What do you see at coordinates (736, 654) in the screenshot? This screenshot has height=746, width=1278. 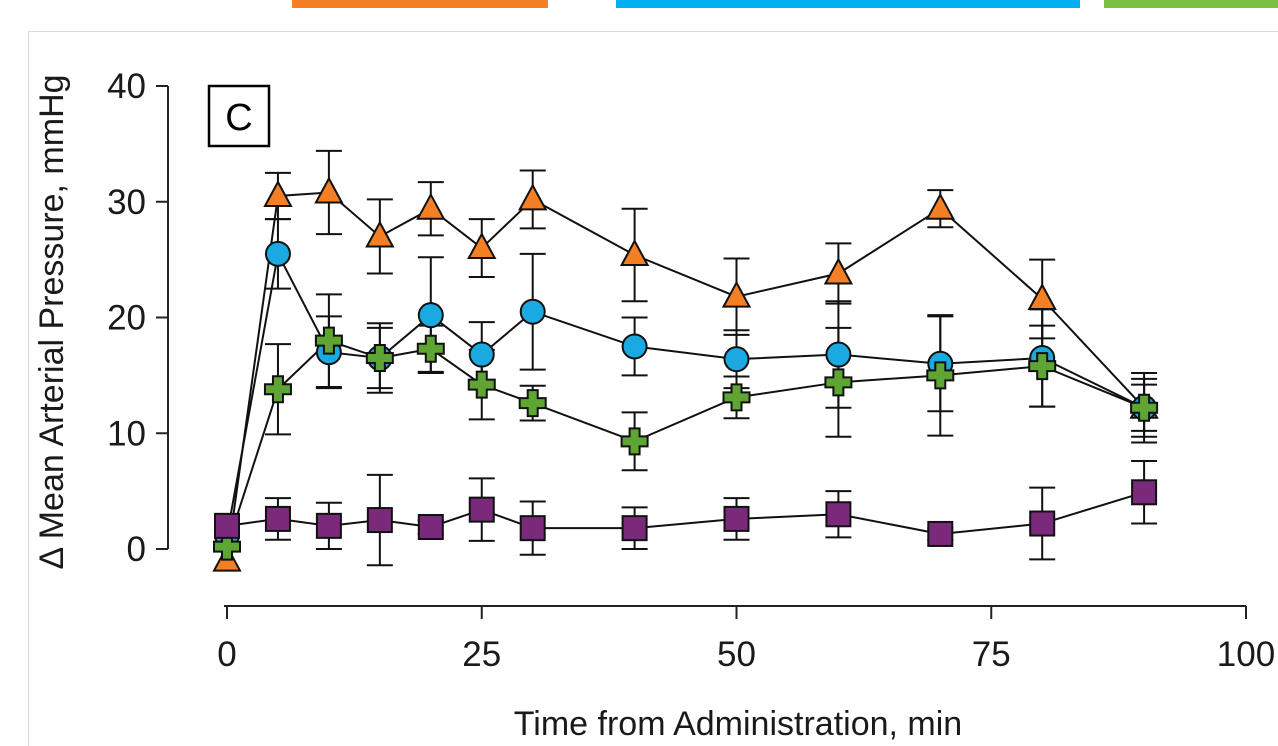 I see `x-tick-label: 50` at bounding box center [736, 654].